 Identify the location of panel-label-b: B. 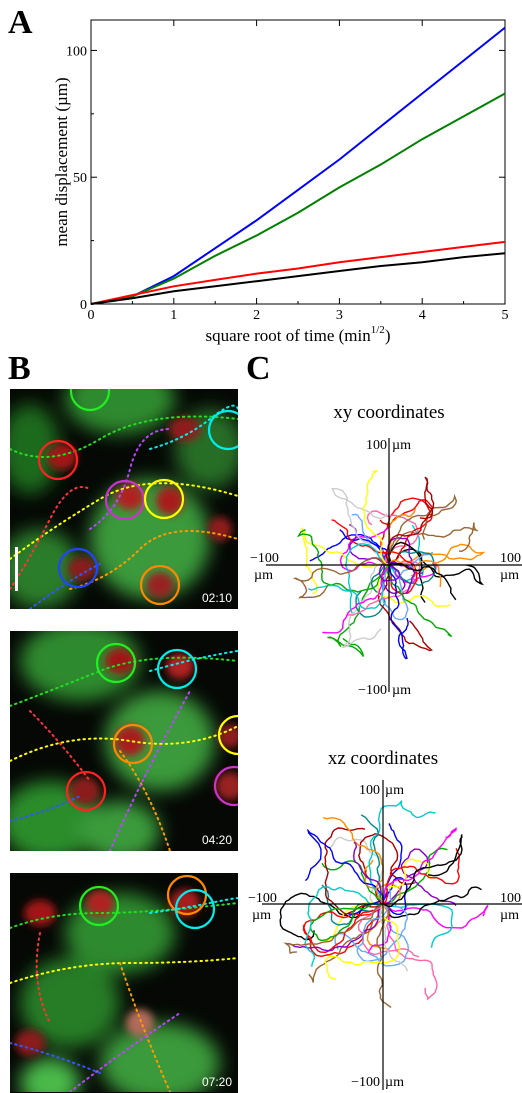
(19, 368).